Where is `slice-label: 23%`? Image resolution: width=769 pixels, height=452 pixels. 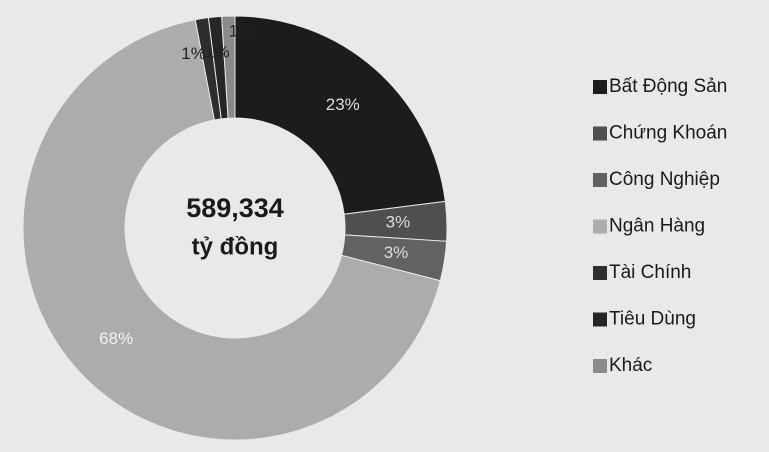 slice-label: 23% is located at coordinates (343, 104).